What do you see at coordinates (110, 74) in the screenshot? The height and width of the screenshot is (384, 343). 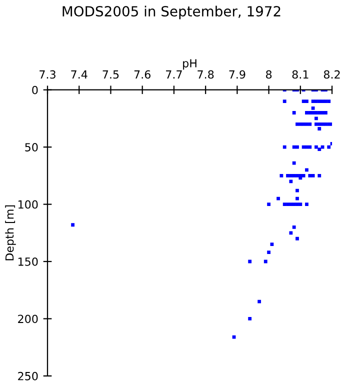 I see `x-tick-label: 7.5` at bounding box center [110, 74].